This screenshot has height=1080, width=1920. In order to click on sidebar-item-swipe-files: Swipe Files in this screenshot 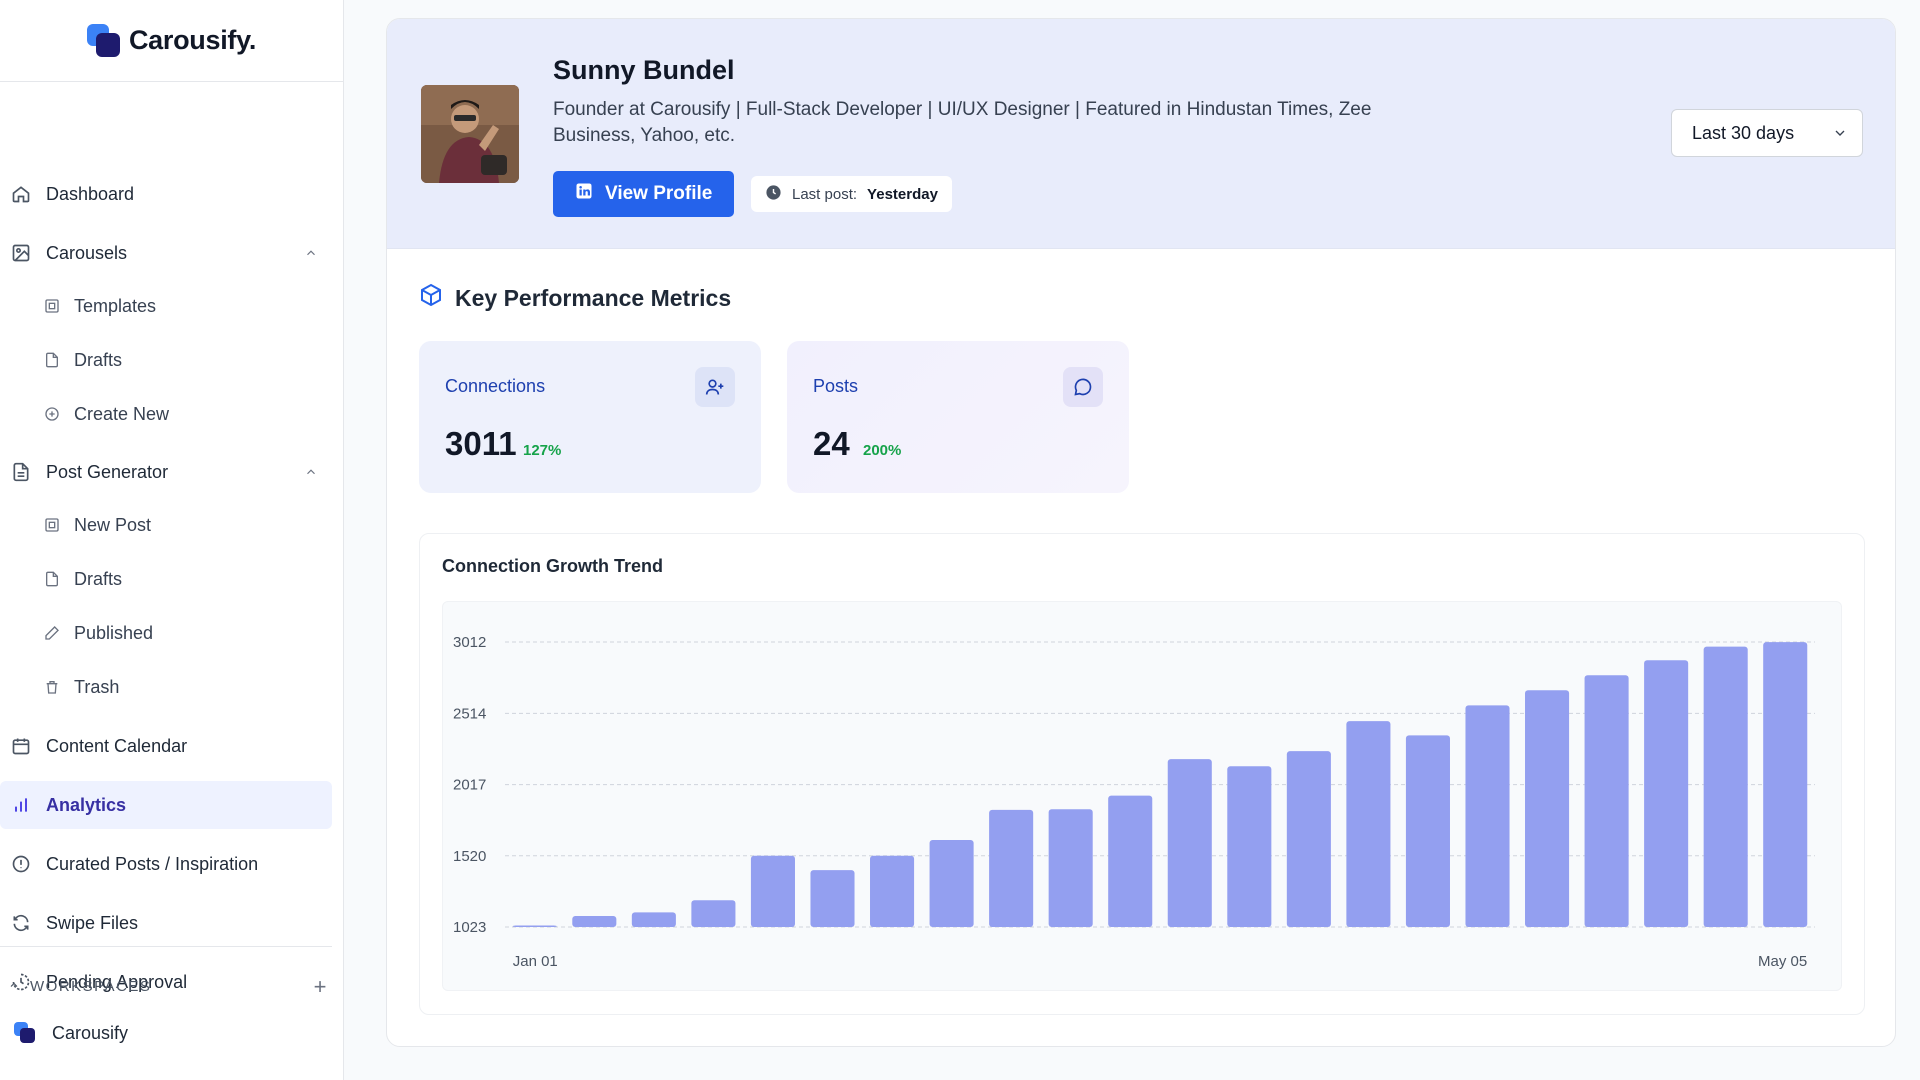, I will do `click(166, 923)`.